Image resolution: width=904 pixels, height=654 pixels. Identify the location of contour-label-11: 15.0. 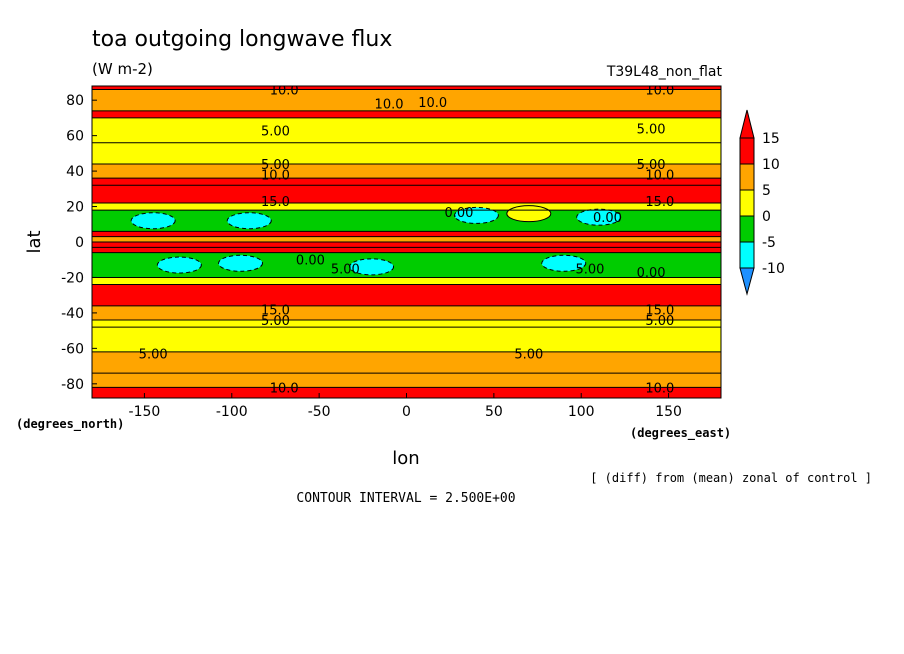
(659, 202).